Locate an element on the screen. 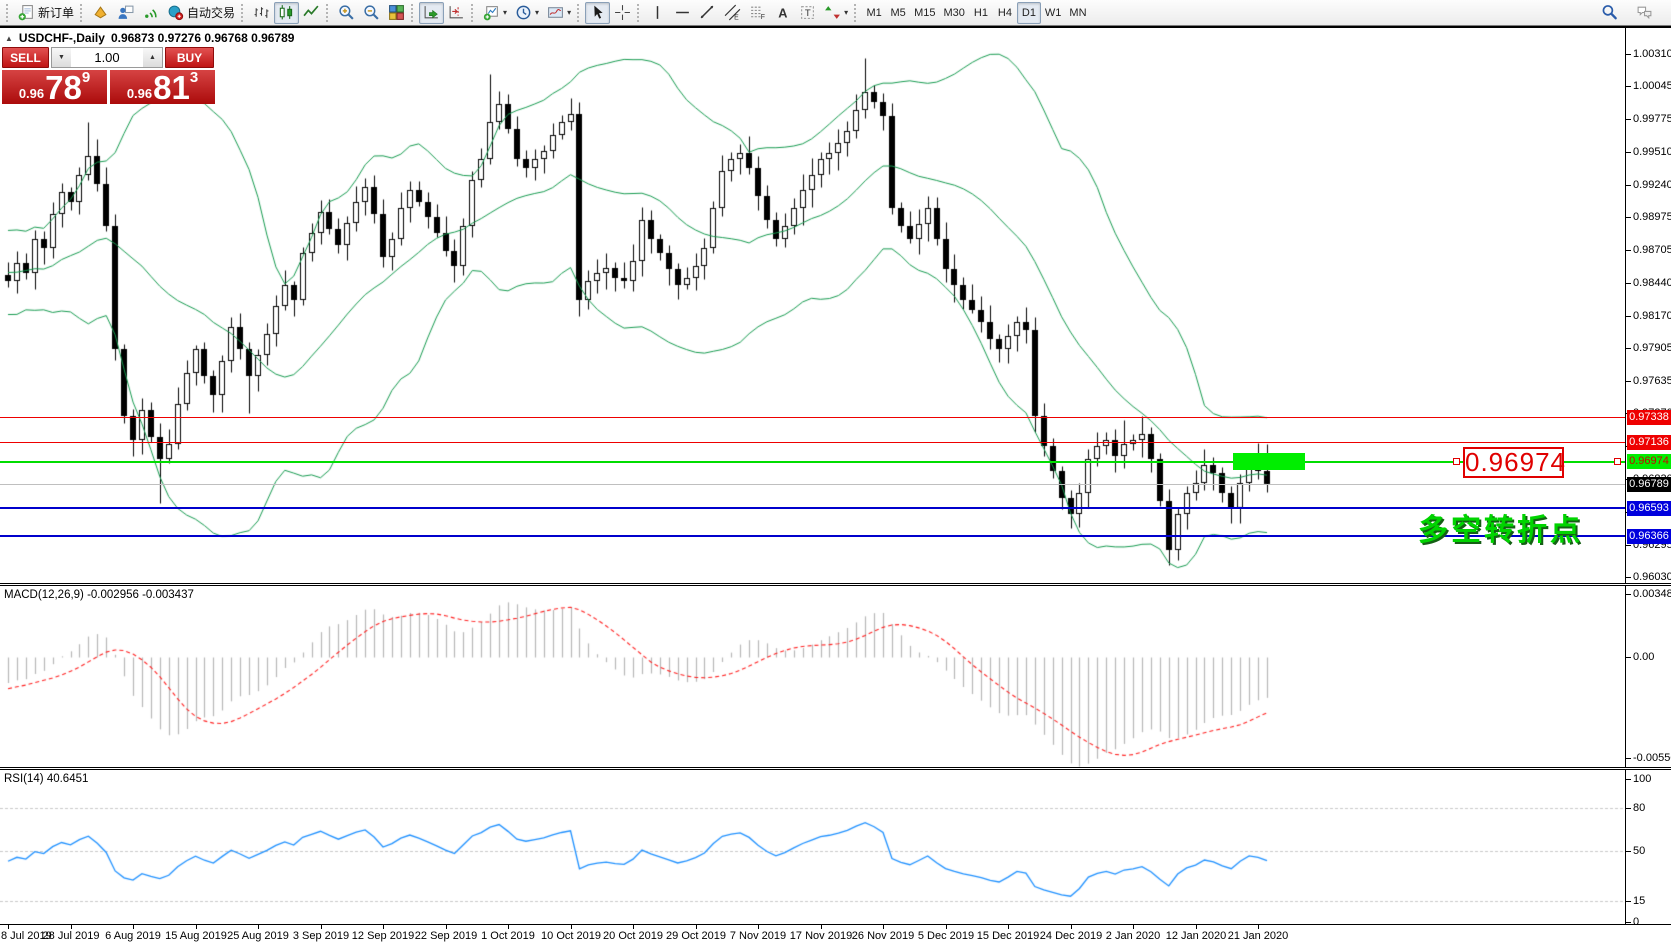  profiles-button: ▾ is located at coordinates (527, 13).